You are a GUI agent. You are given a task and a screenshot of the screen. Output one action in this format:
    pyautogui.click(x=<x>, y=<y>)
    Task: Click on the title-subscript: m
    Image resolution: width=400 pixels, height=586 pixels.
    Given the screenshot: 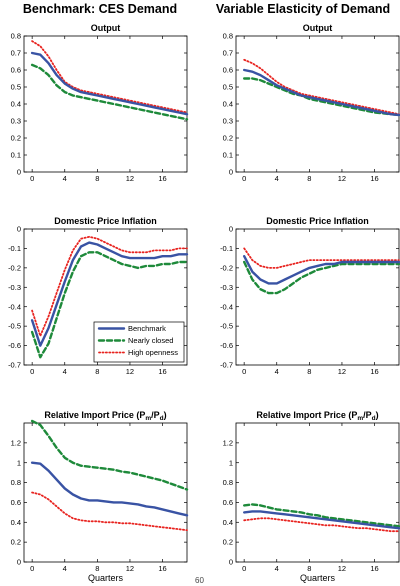 What is the action you would take?
    pyautogui.click(x=148, y=418)
    